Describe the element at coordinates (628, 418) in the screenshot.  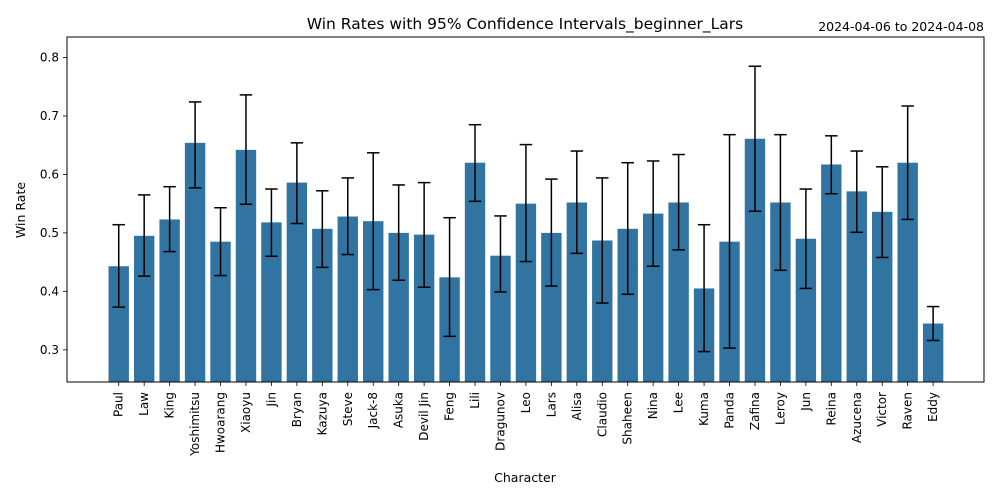
I see `x-tick-label: Shaheen` at that location.